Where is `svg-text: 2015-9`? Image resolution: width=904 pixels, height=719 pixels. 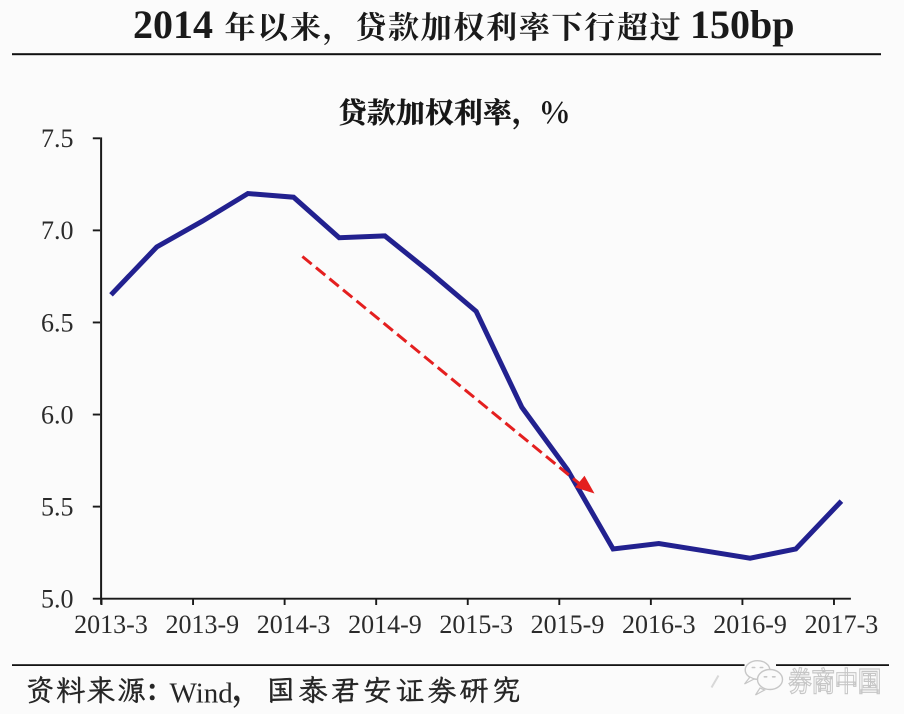
svg-text: 2015-9 is located at coordinates (568, 624).